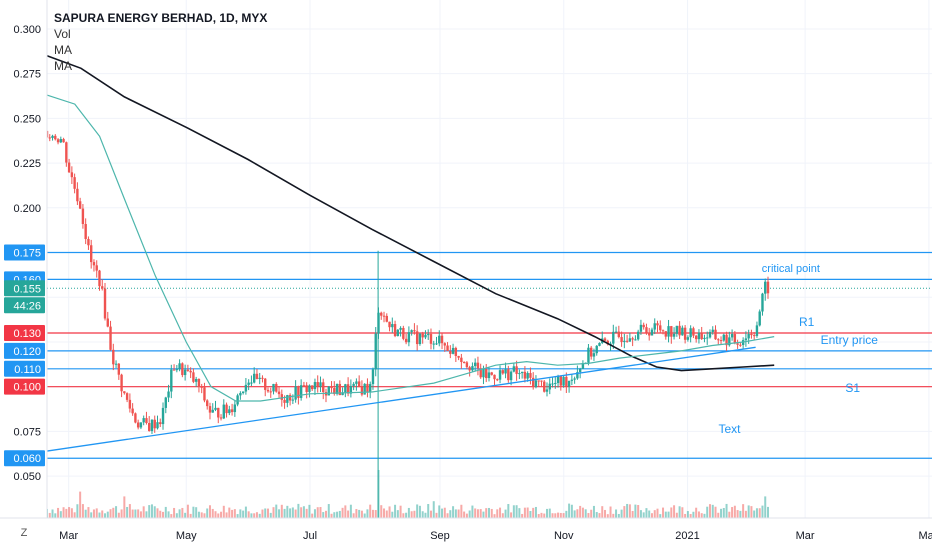 The image size is (932, 550). What do you see at coordinates (27, 75) in the screenshot?
I see `y-tick-label: 0.275` at bounding box center [27, 75].